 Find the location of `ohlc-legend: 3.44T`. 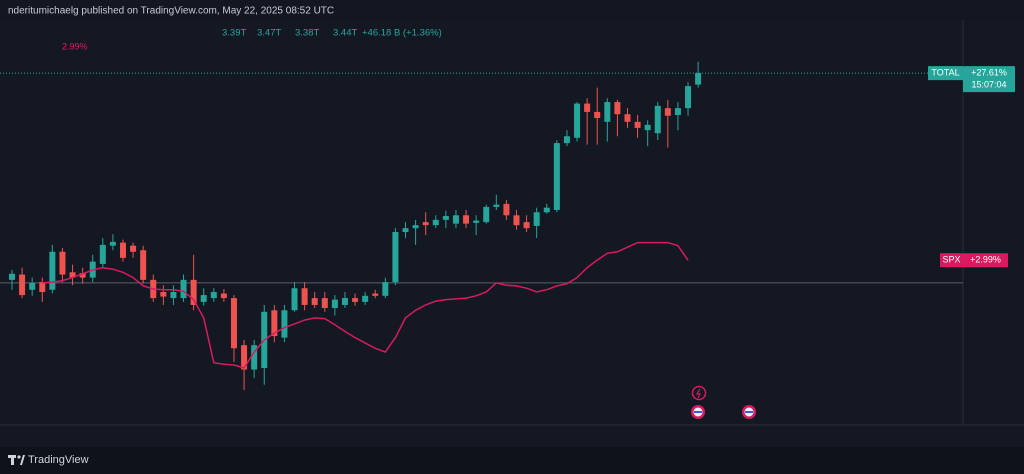

ohlc-legend: 3.44T is located at coordinates (345, 33).